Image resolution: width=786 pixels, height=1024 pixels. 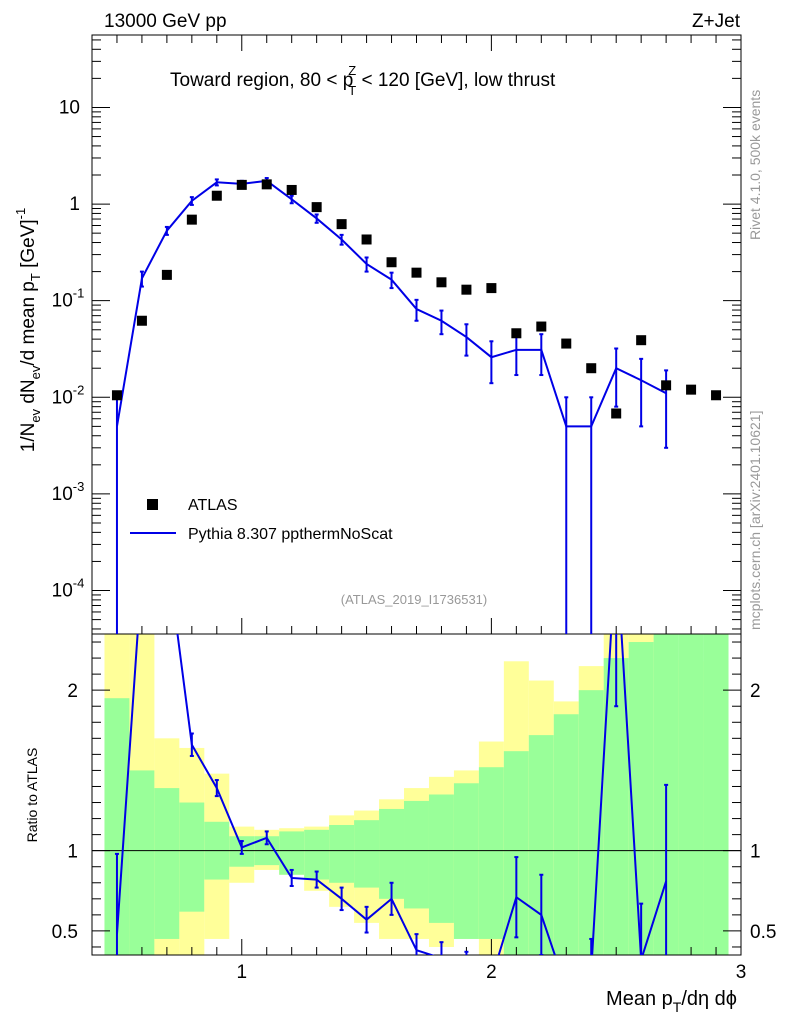 I want to click on rivet-version-label: Rivet 4.1.0, 500k events, so click(x=755, y=165).